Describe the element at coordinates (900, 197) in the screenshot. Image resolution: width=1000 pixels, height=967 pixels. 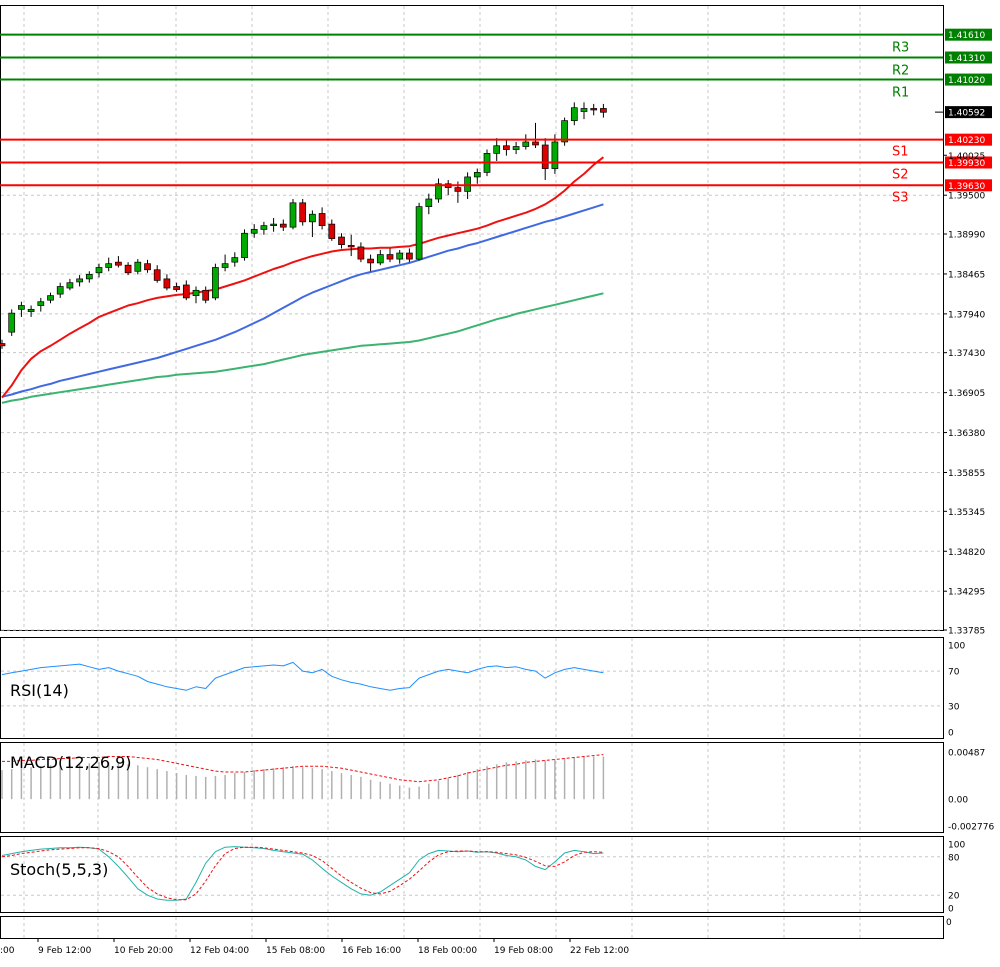
I see `level-label-s3: S3` at that location.